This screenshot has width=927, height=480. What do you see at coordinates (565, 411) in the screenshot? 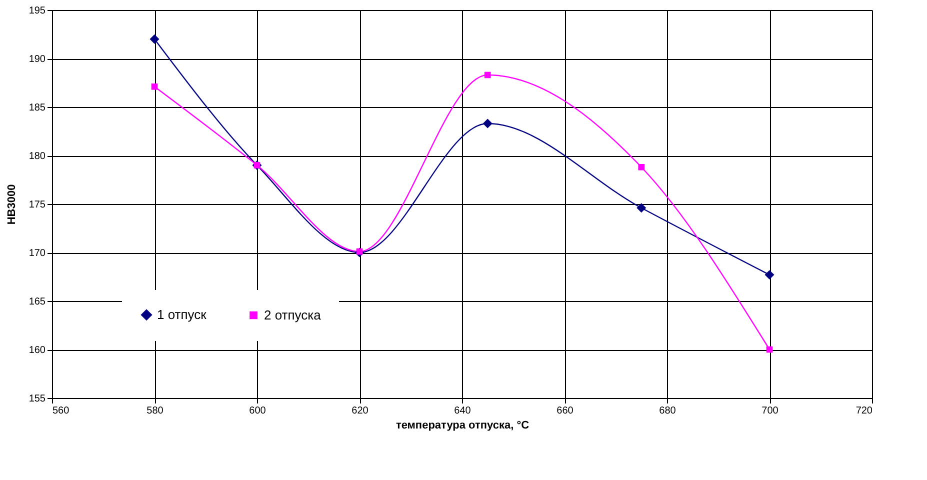
I see `x-tick-label: 660` at bounding box center [565, 411].